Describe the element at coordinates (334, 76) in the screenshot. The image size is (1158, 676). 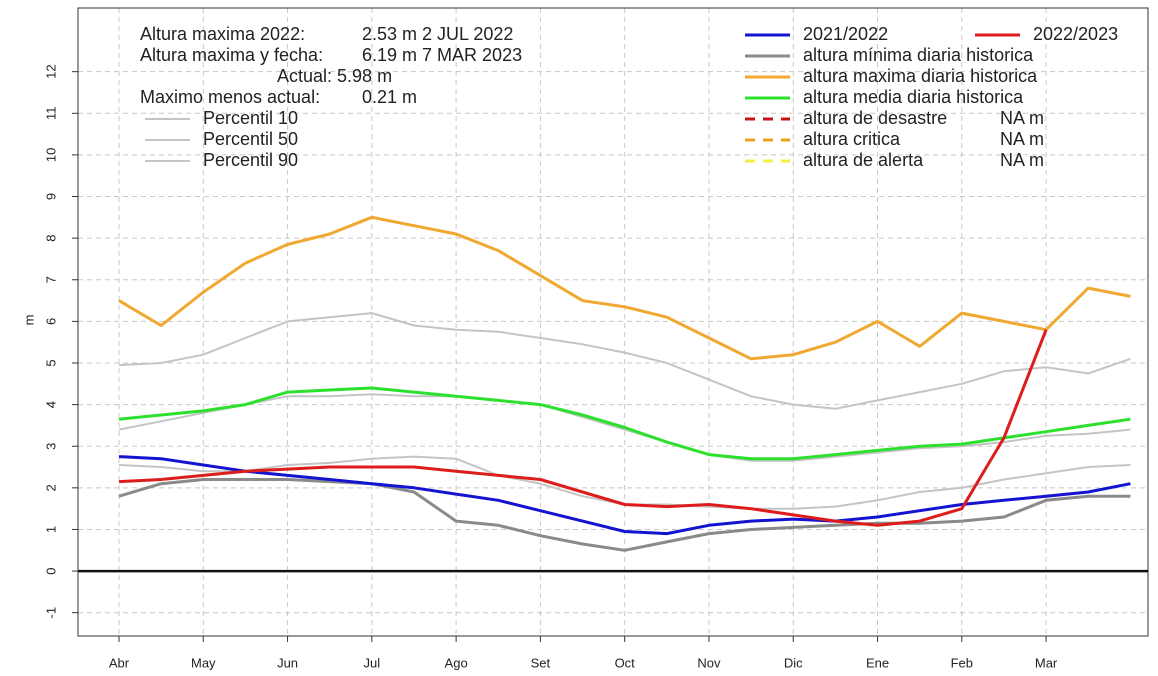
I see `annotation: Actual: 5.98 m` at that location.